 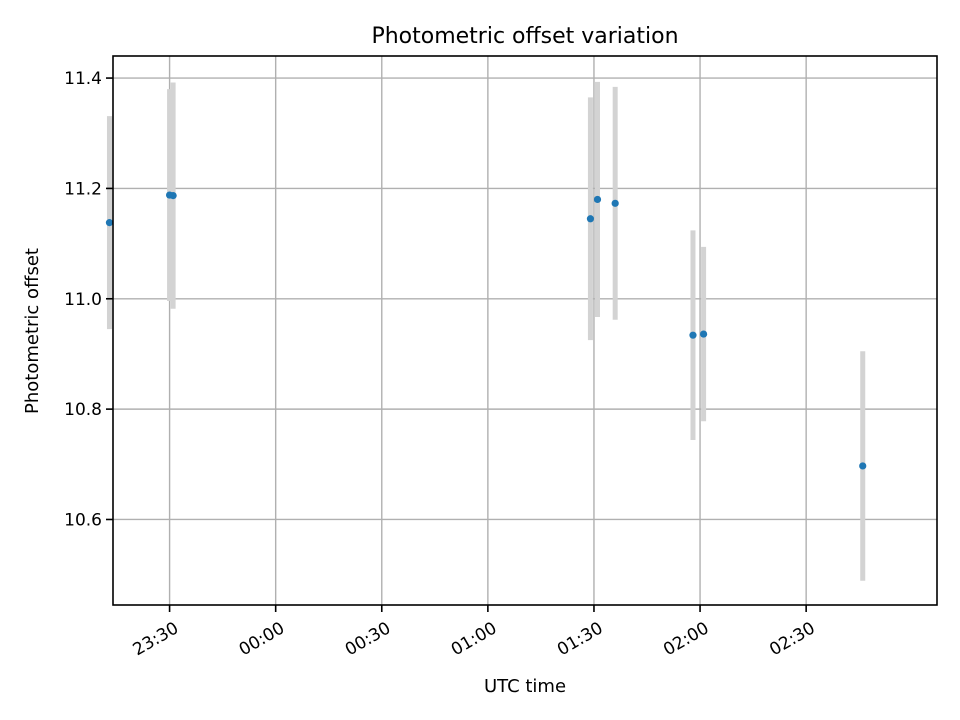 I want to click on y-tick-label-3: 11.2, so click(x=83, y=189).